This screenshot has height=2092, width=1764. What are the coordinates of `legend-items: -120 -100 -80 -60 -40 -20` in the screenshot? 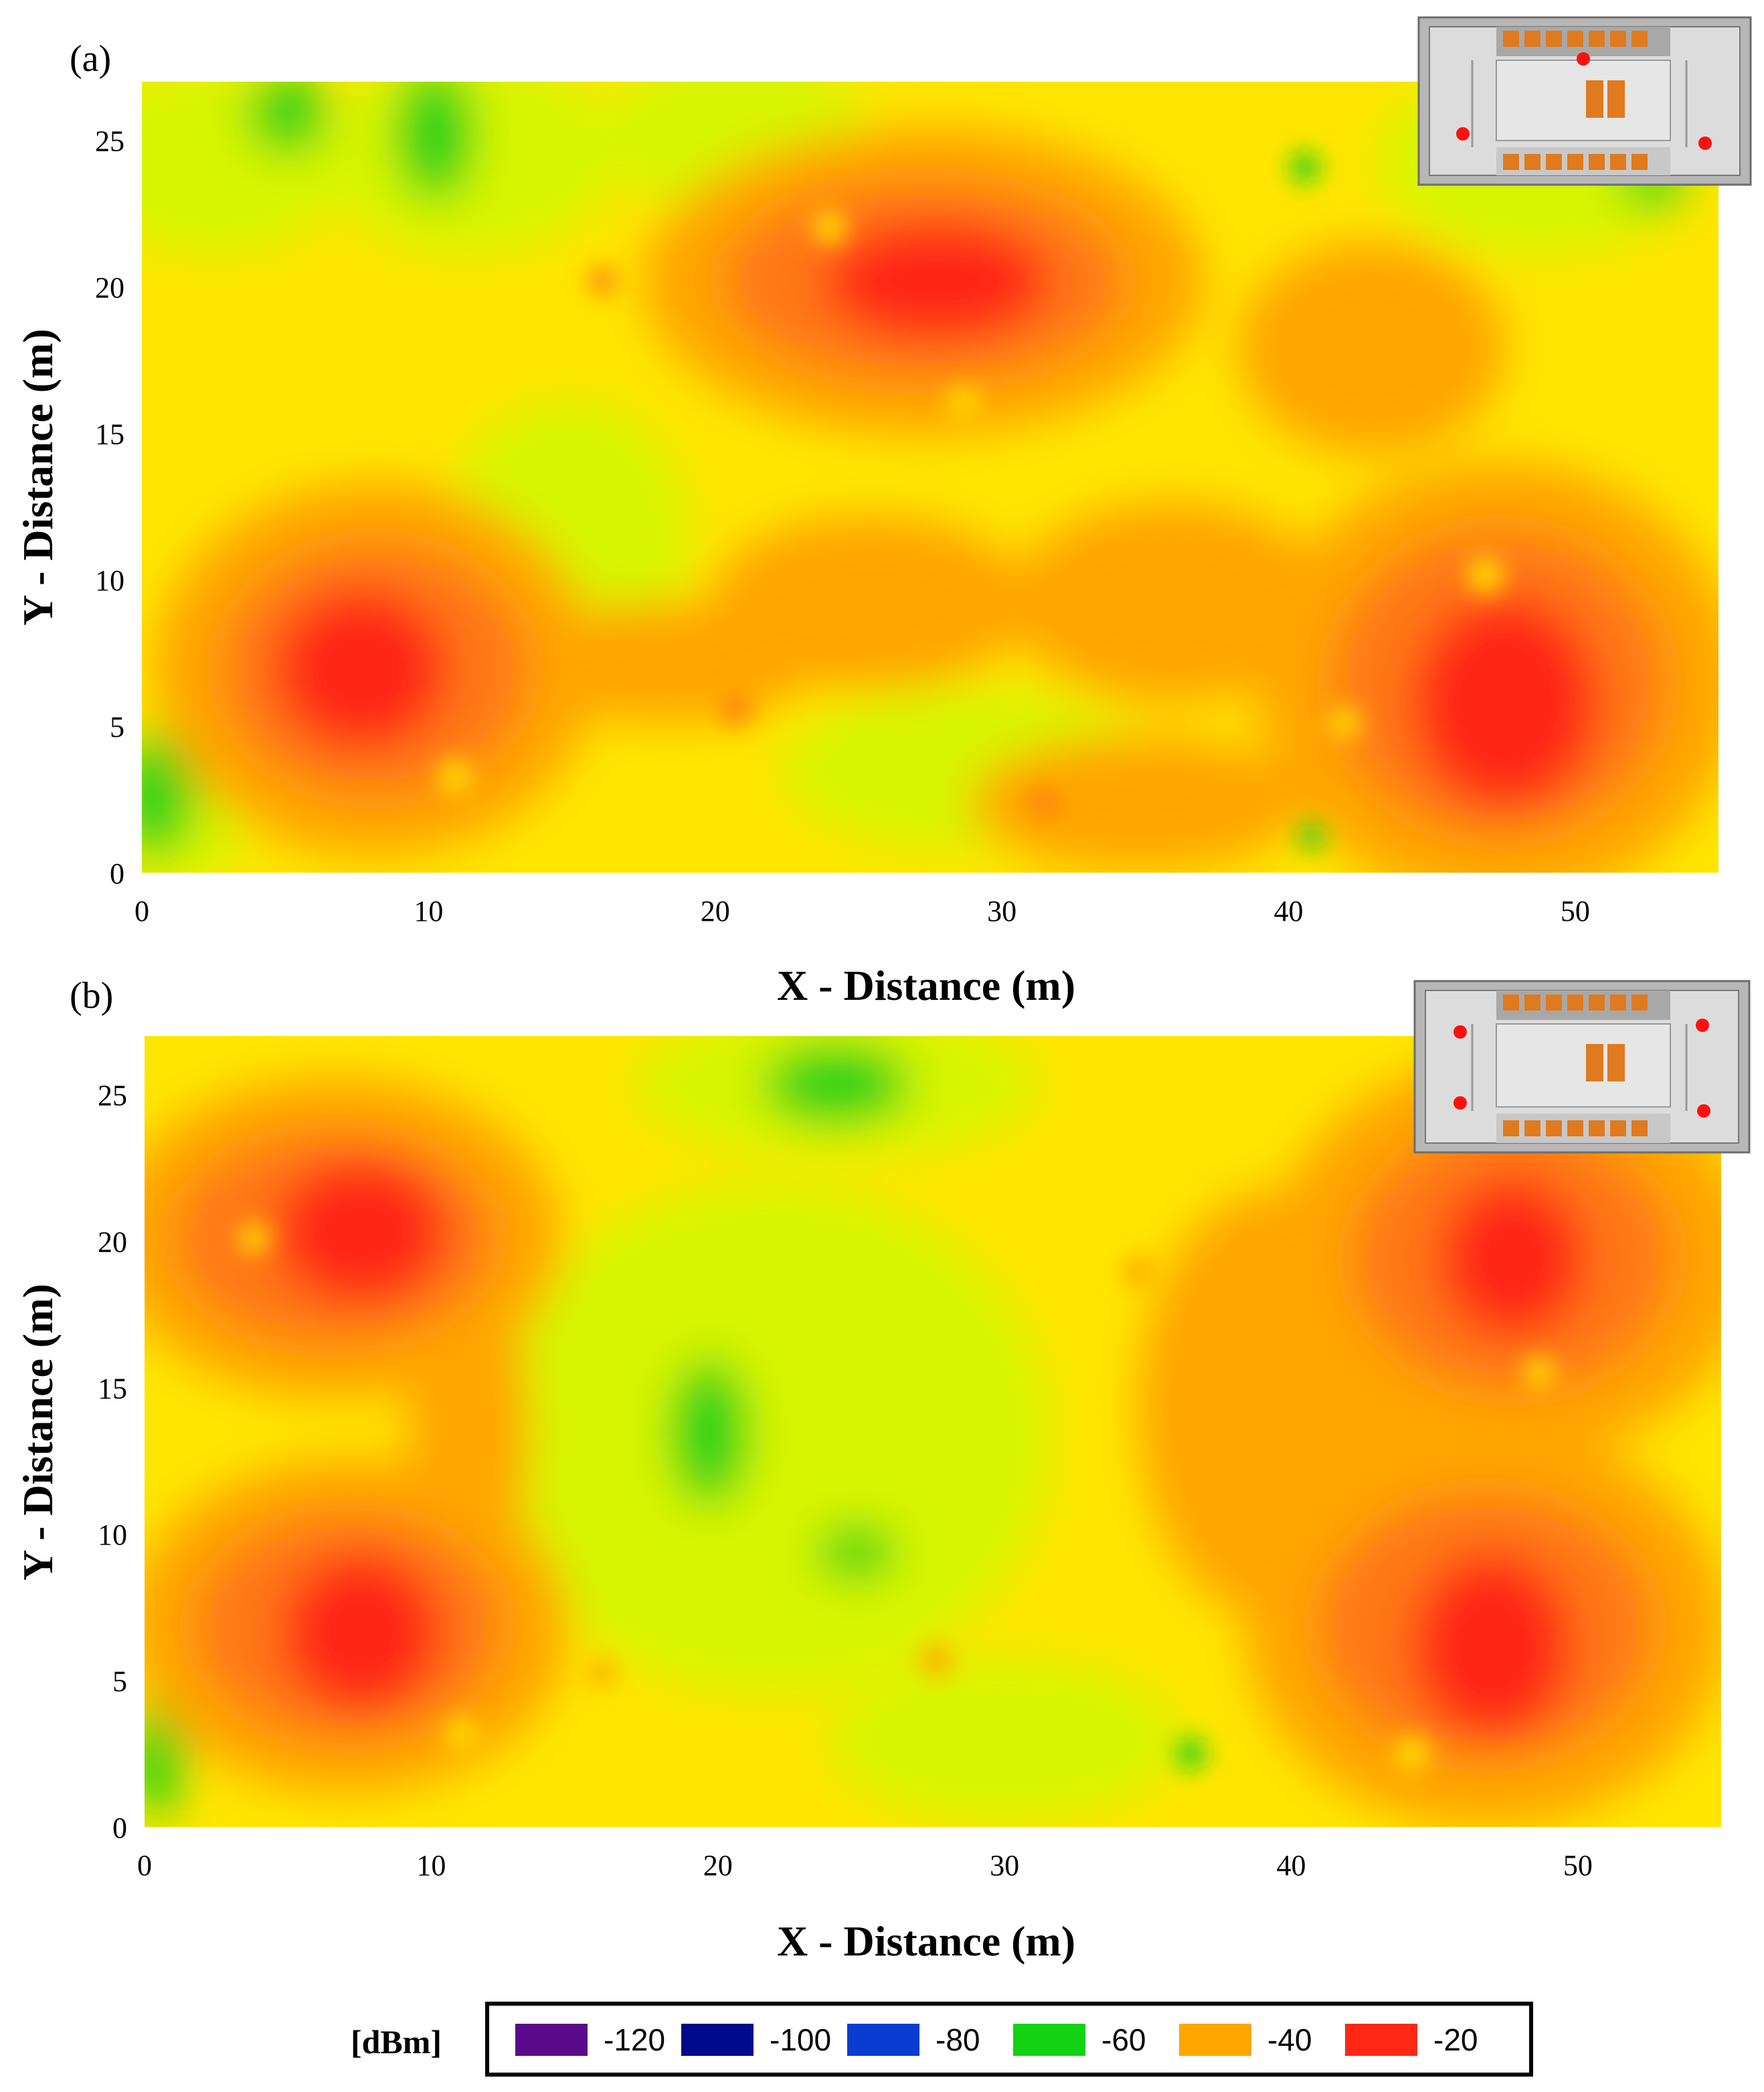 It's located at (996, 2039).